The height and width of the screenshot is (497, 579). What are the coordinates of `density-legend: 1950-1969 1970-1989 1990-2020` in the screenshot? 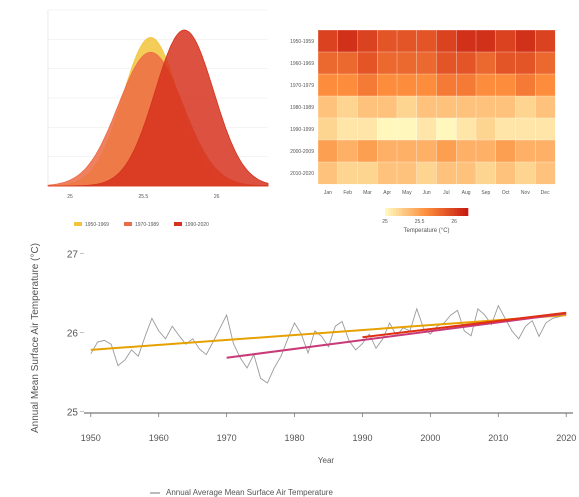 It's located at (141, 225).